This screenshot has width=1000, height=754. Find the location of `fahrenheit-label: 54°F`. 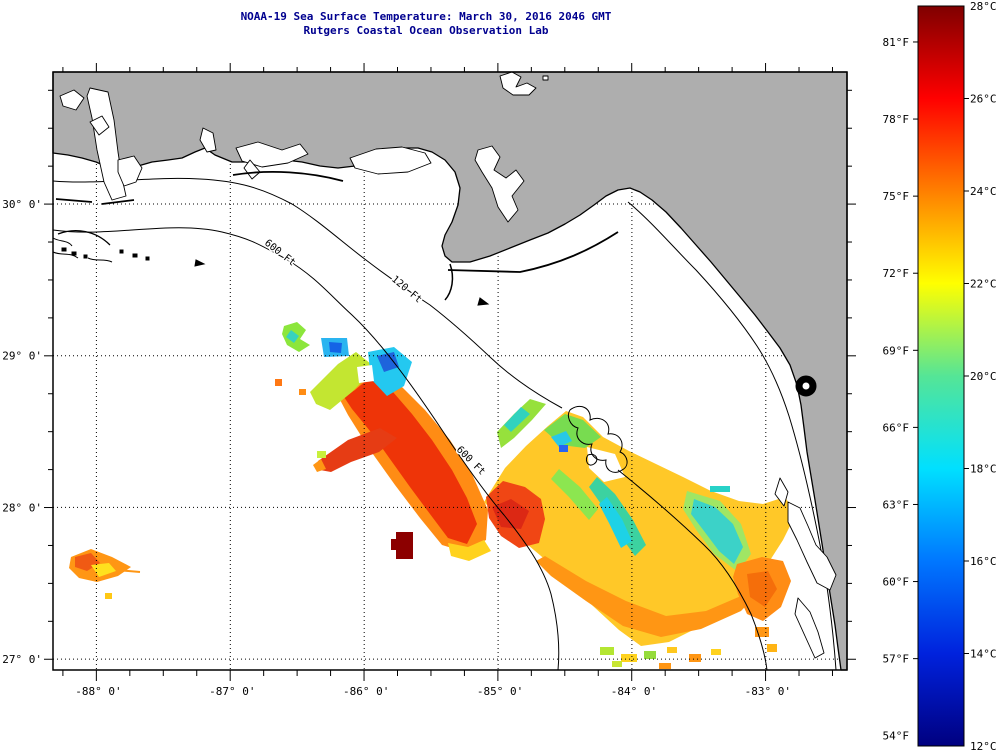

fahrenheit-label: 54°F is located at coordinates (896, 736).